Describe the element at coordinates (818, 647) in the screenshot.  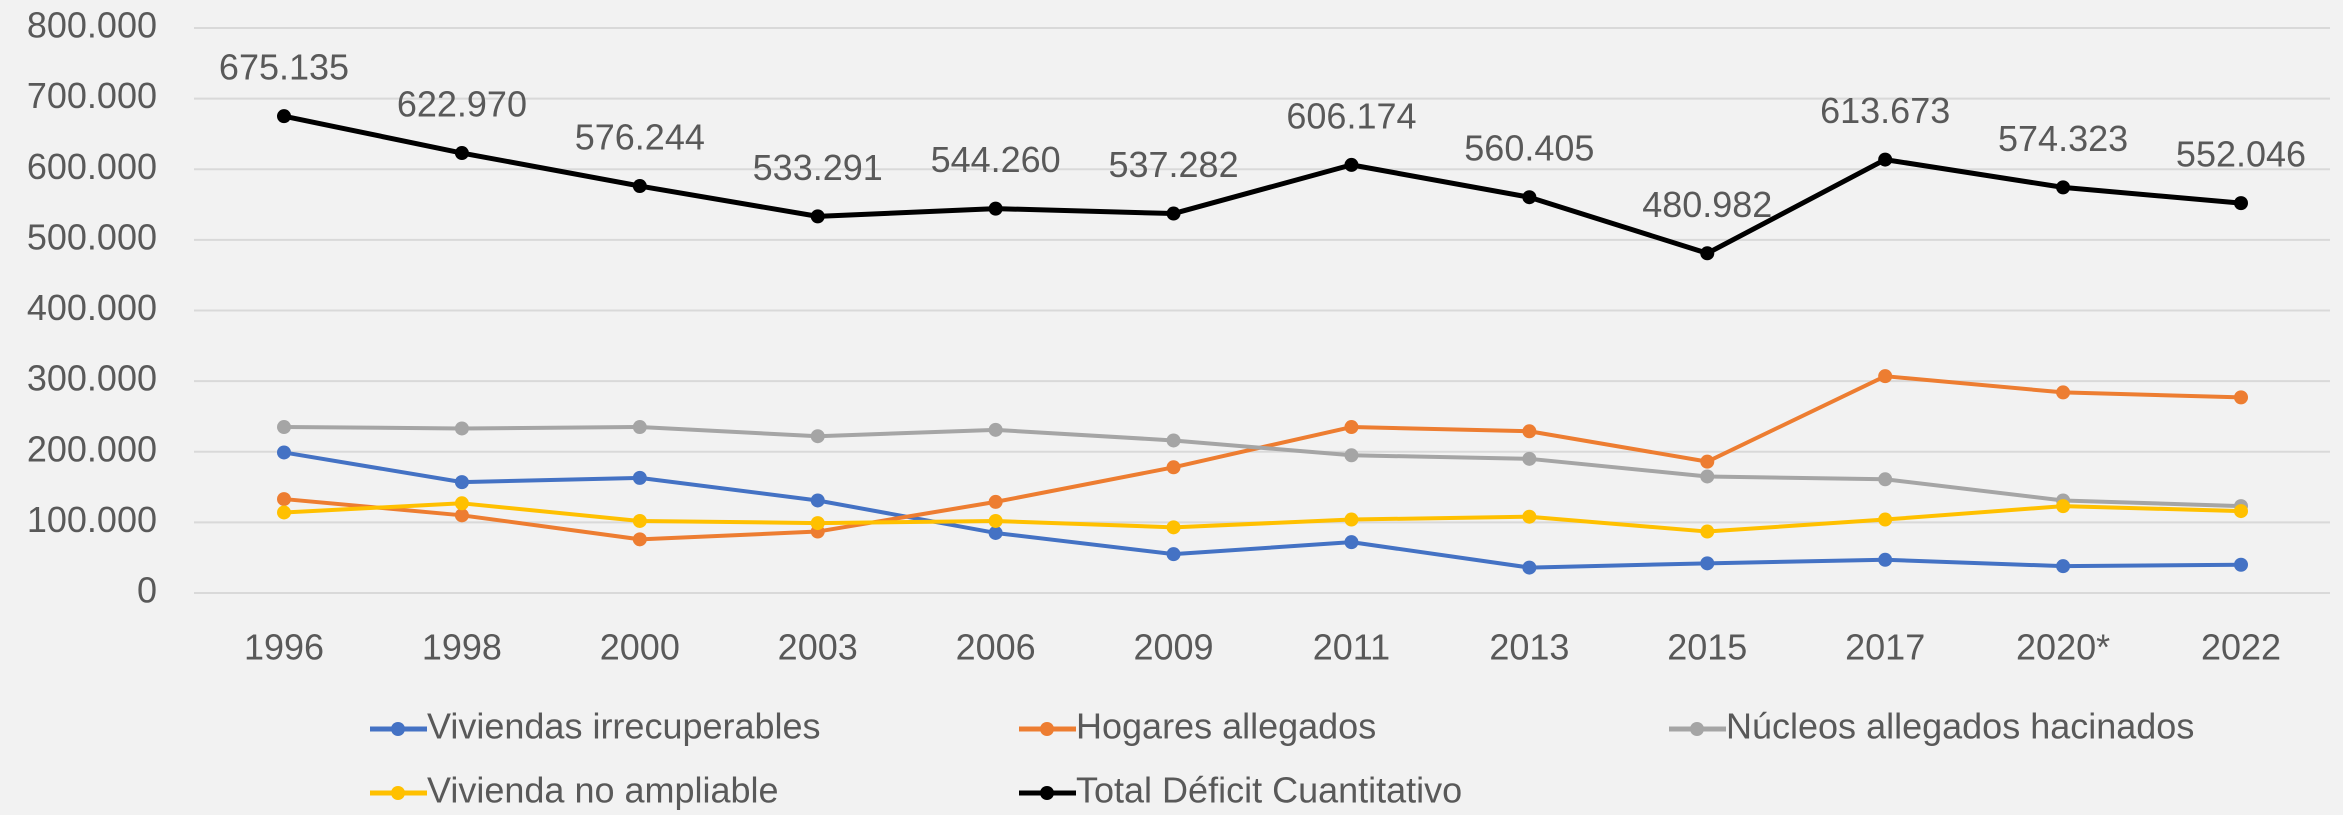
I see `x-tick-label: 2003` at that location.